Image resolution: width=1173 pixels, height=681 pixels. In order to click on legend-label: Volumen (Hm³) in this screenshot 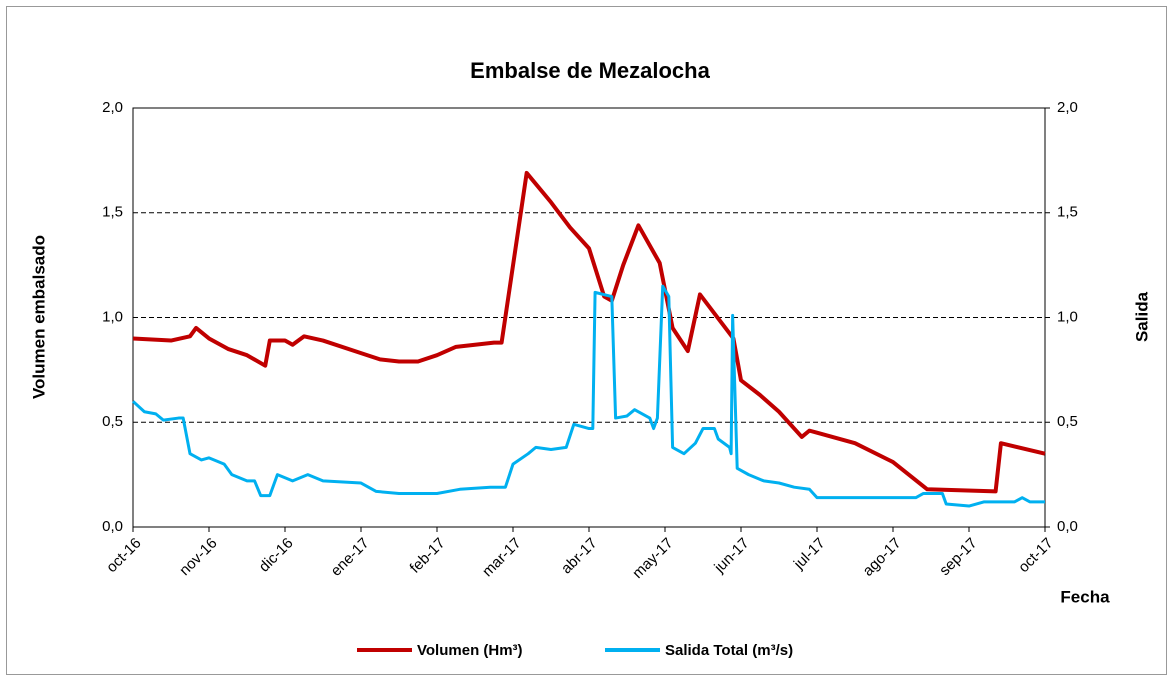, I will do `click(470, 650)`.